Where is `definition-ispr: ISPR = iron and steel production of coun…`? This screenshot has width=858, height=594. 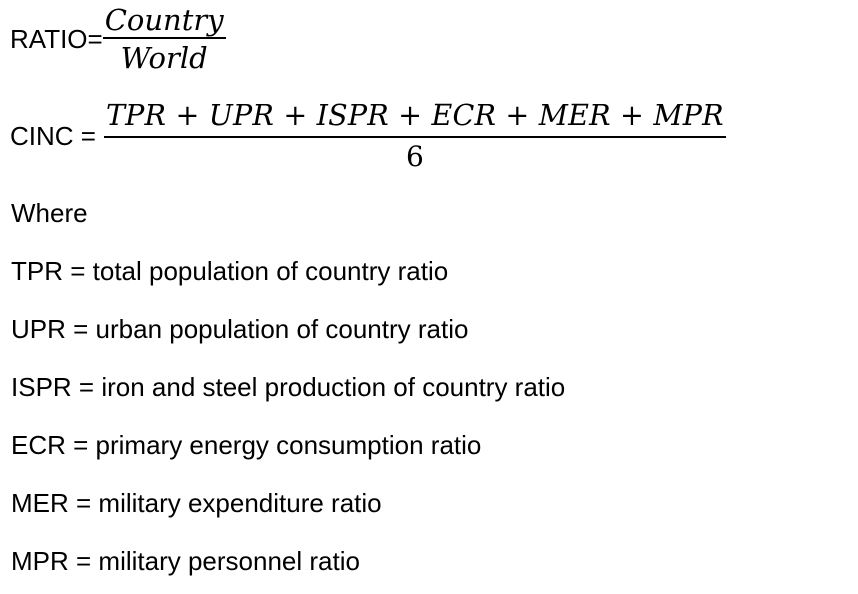
definition-ispr: ISPR = iron and steel production of coun… is located at coordinates (288, 387).